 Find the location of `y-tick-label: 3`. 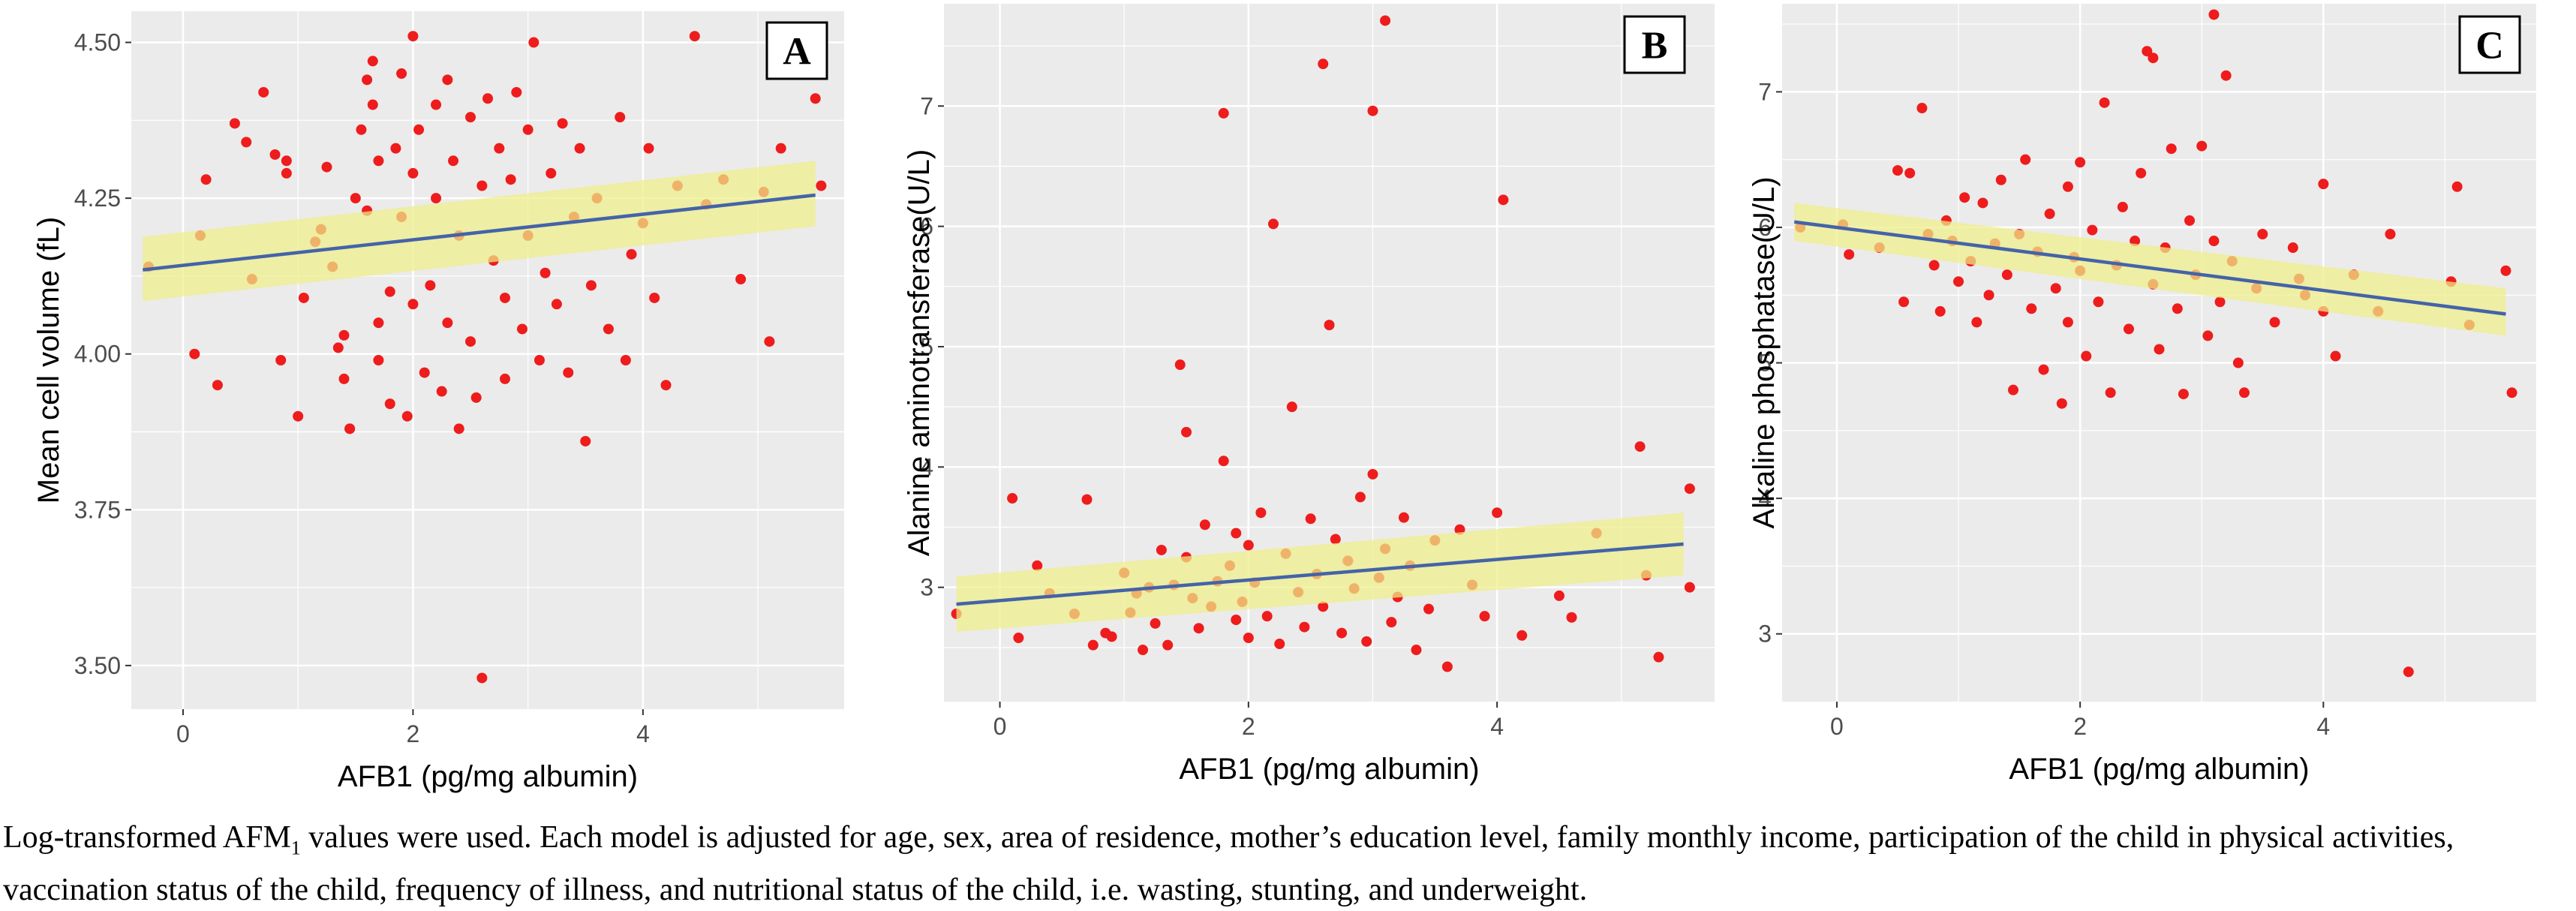

y-tick-label: 3 is located at coordinates (926, 588).